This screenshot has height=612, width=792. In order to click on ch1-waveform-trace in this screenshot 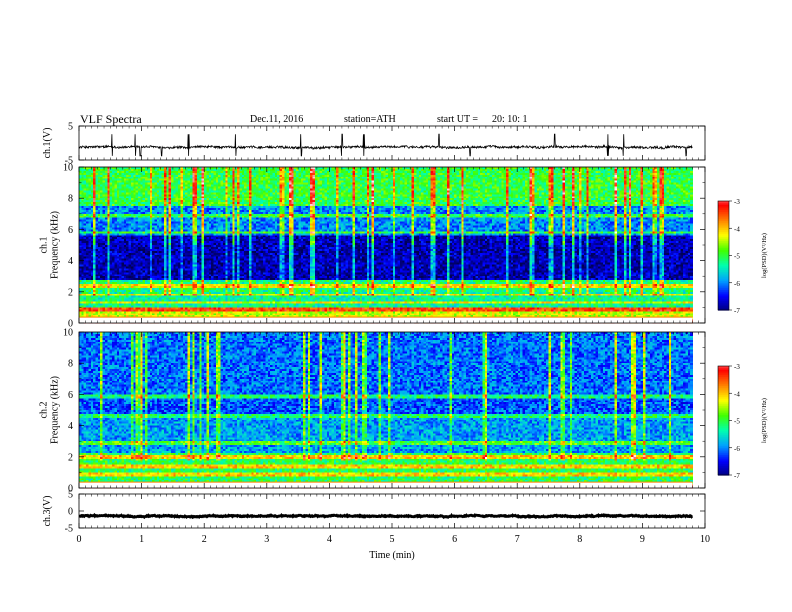, I will do `click(386, 145)`.